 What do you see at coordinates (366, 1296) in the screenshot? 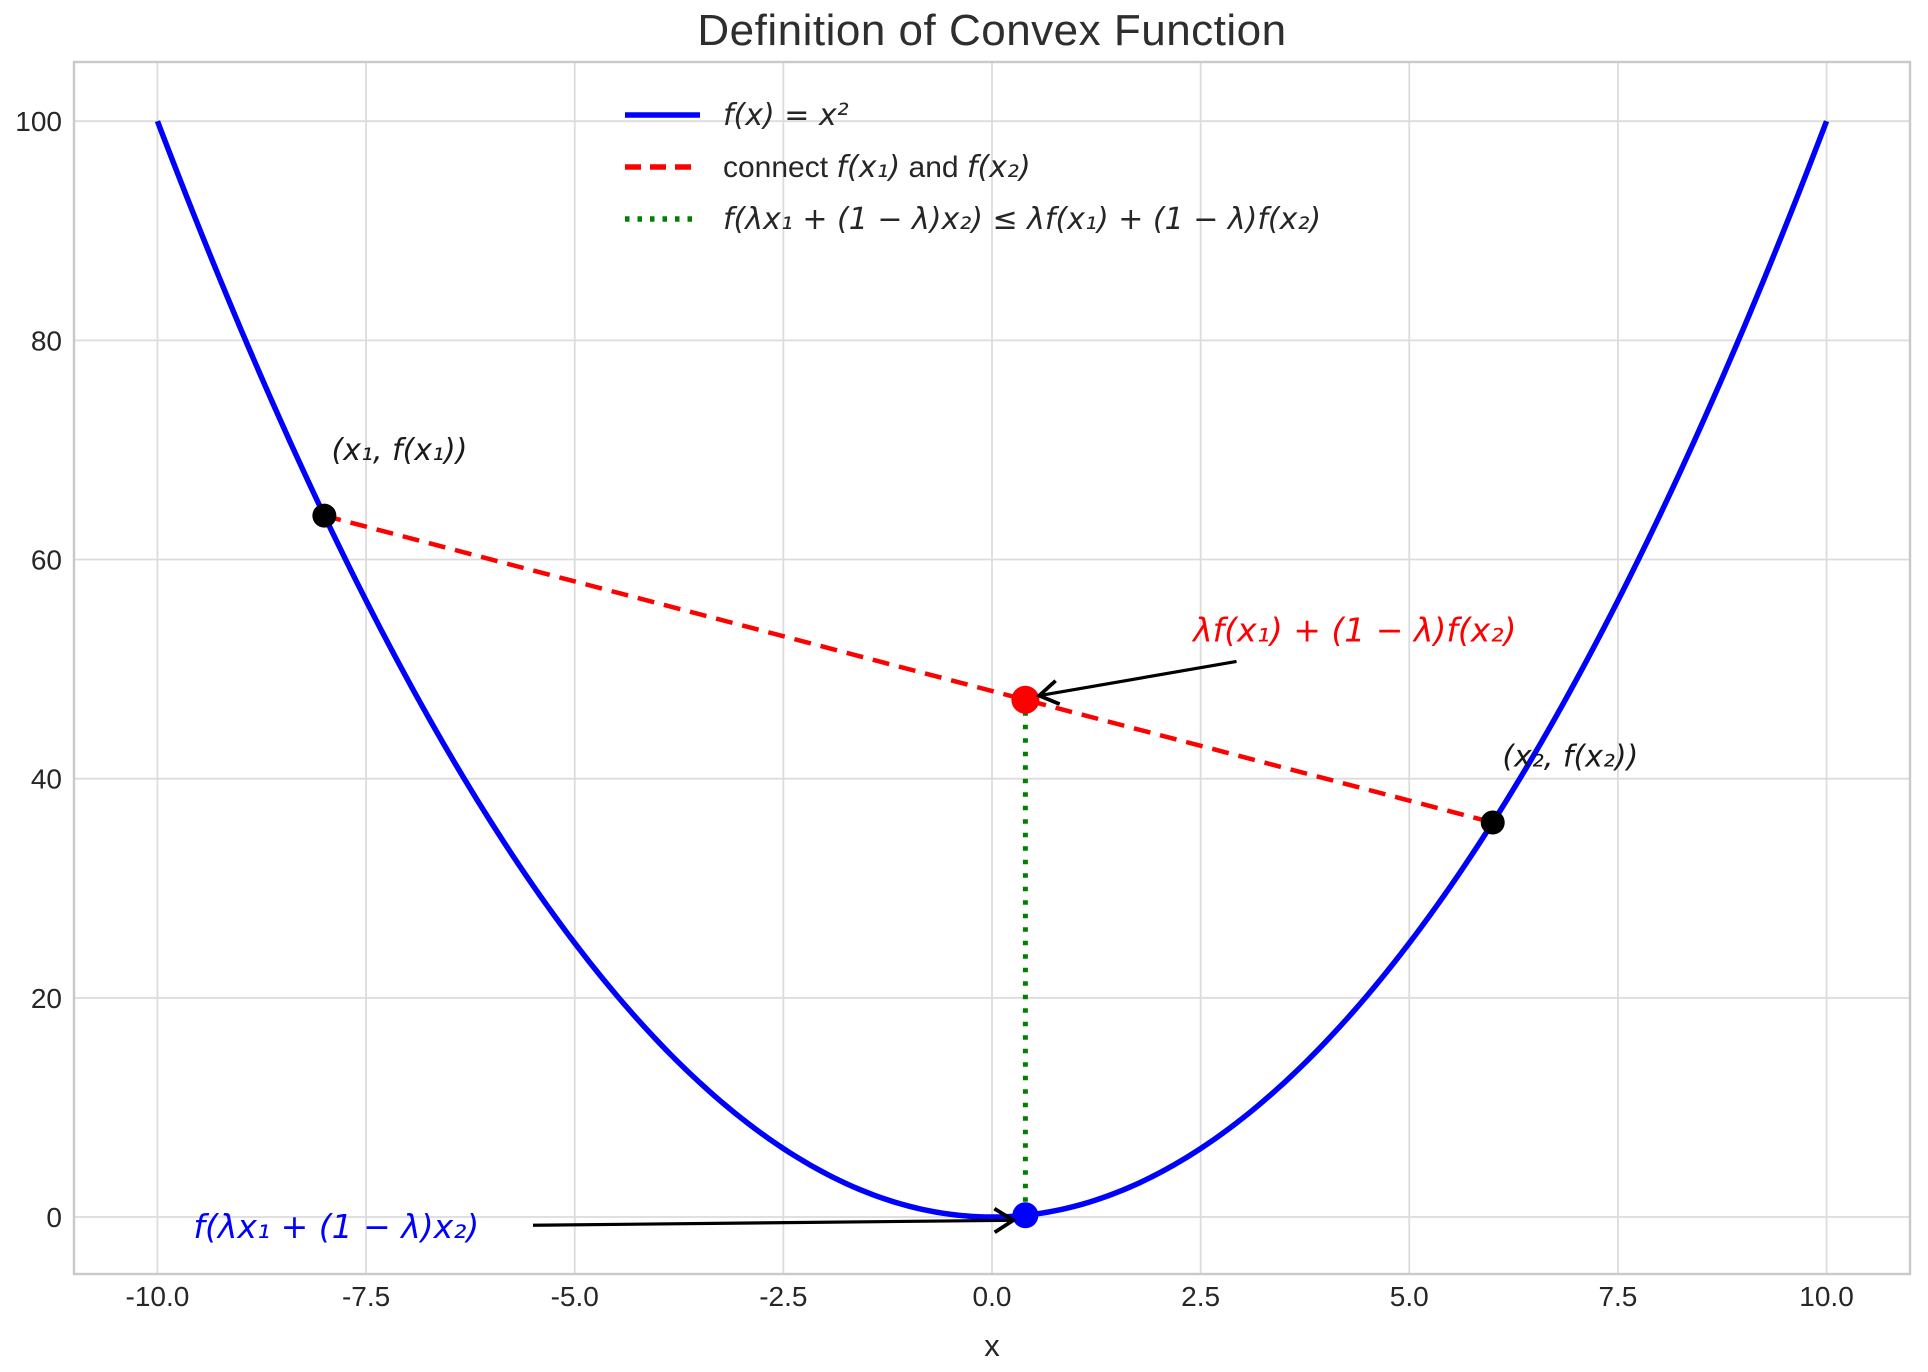
I see `x-tick-label--7.5: -7.5` at bounding box center [366, 1296].